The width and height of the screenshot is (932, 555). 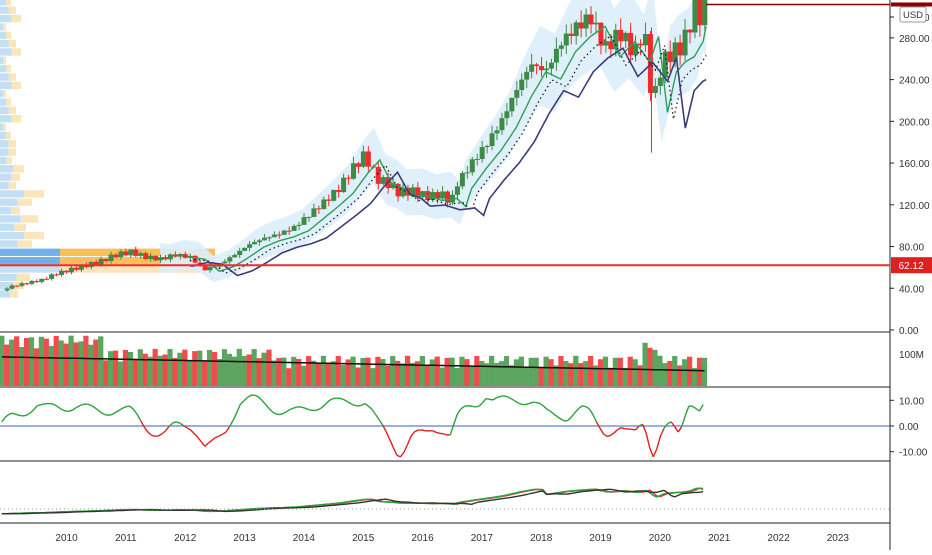 I want to click on volume-pane, so click(x=353, y=361).